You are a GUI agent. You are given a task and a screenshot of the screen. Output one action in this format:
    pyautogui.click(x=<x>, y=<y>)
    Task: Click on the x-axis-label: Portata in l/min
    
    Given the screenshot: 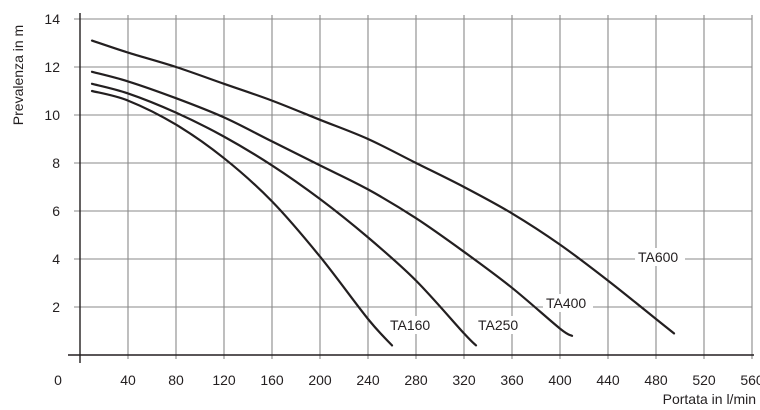 What is the action you would take?
    pyautogui.click(x=709, y=399)
    